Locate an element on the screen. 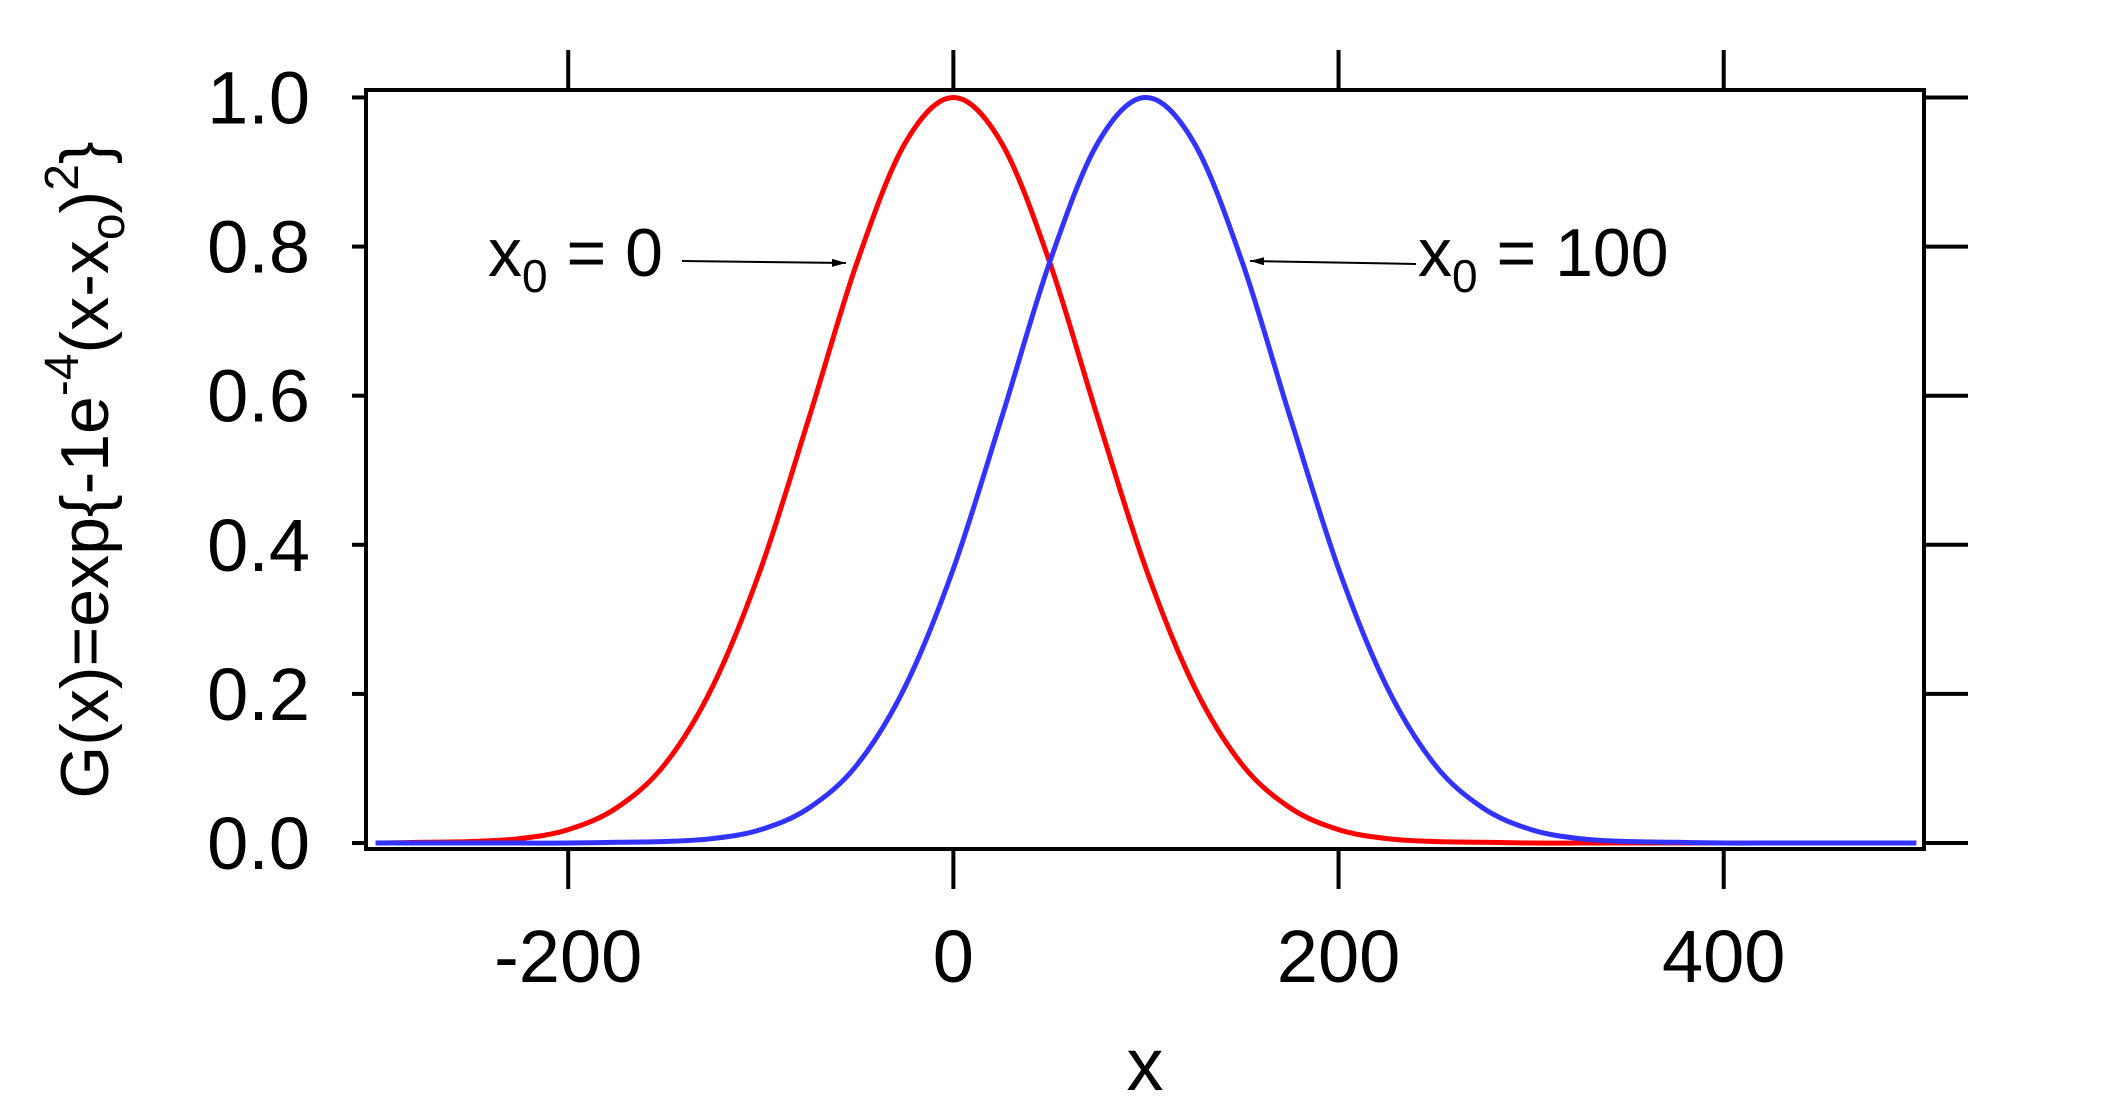 The width and height of the screenshot is (2101, 1109). y-tick-label: 0.0 is located at coordinates (258, 843).